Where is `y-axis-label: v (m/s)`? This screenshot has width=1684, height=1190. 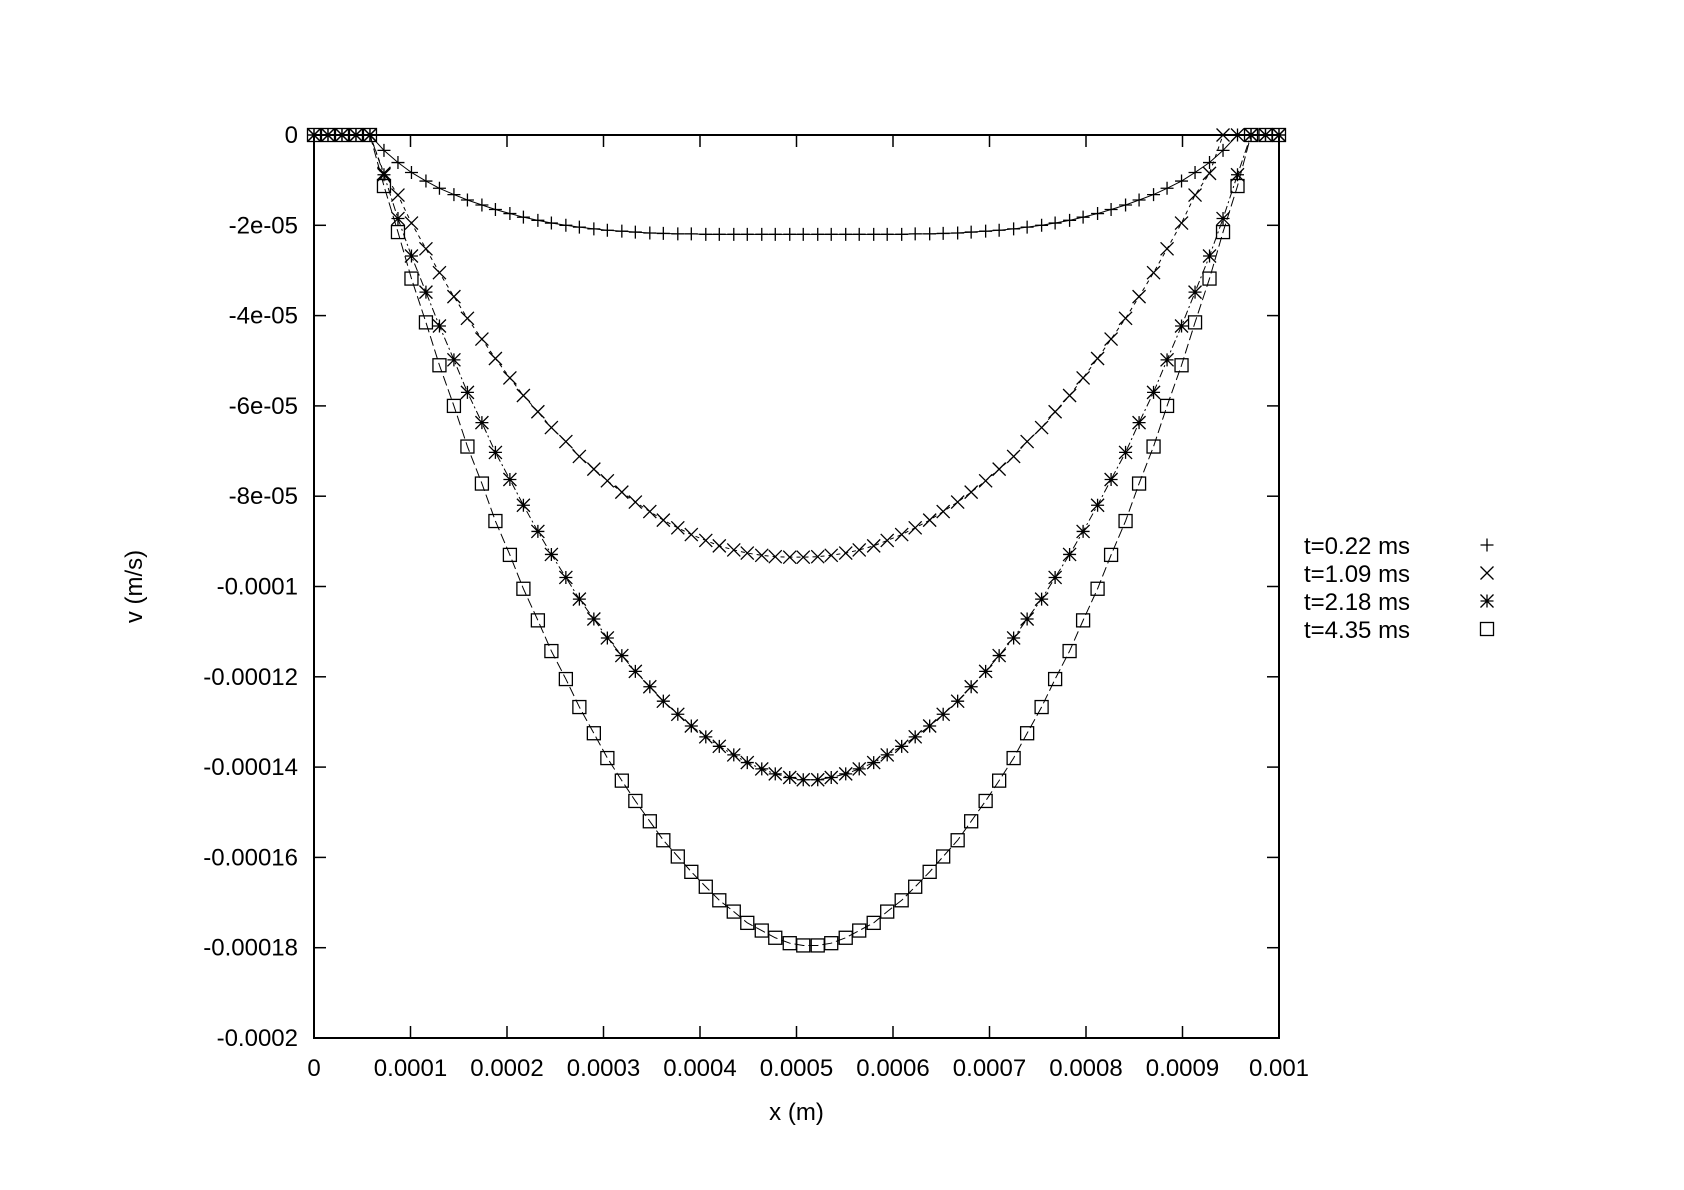 y-axis-label: v (m/s) is located at coordinates (134, 586).